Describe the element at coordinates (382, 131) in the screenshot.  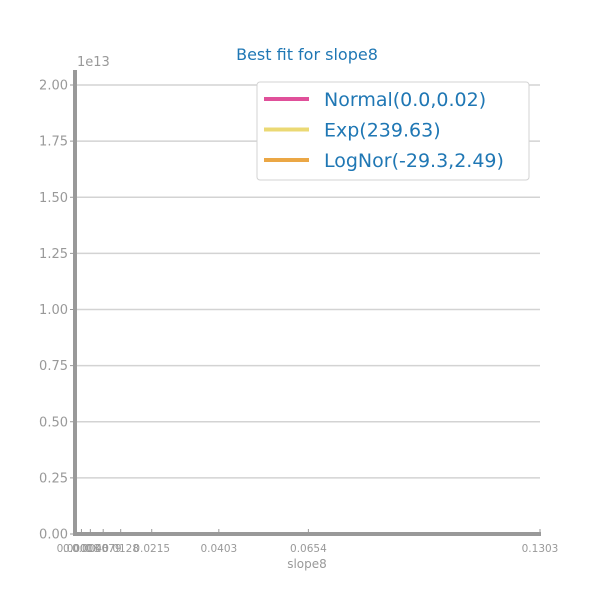
I see `legend-label: Exp(239.63)` at that location.